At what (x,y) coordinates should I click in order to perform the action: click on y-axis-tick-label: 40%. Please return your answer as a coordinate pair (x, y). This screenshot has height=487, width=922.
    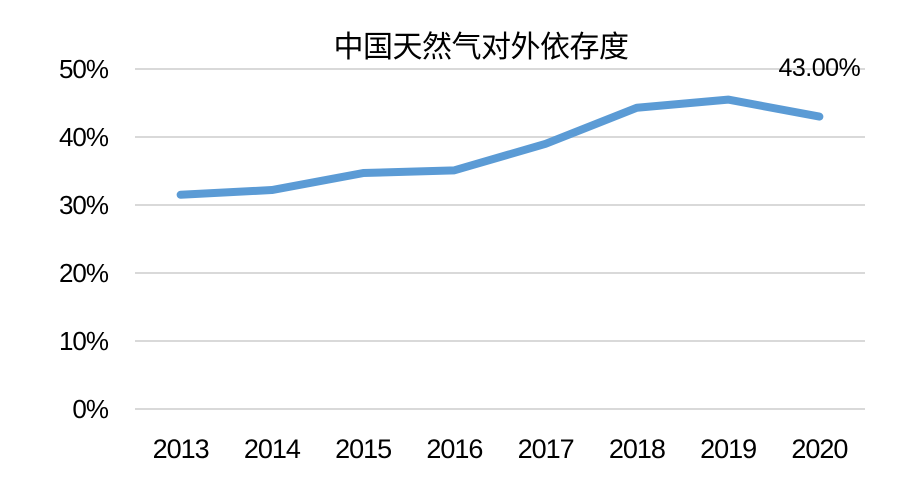
    Looking at the image, I should click on (83, 137).